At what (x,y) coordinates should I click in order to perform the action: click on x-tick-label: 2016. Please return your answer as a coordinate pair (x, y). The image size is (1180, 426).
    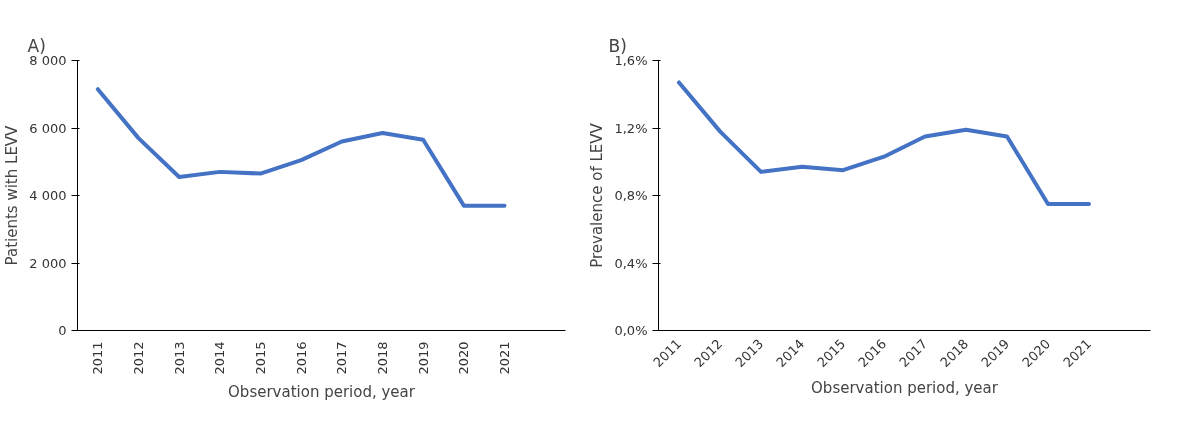
    Looking at the image, I should click on (301, 358).